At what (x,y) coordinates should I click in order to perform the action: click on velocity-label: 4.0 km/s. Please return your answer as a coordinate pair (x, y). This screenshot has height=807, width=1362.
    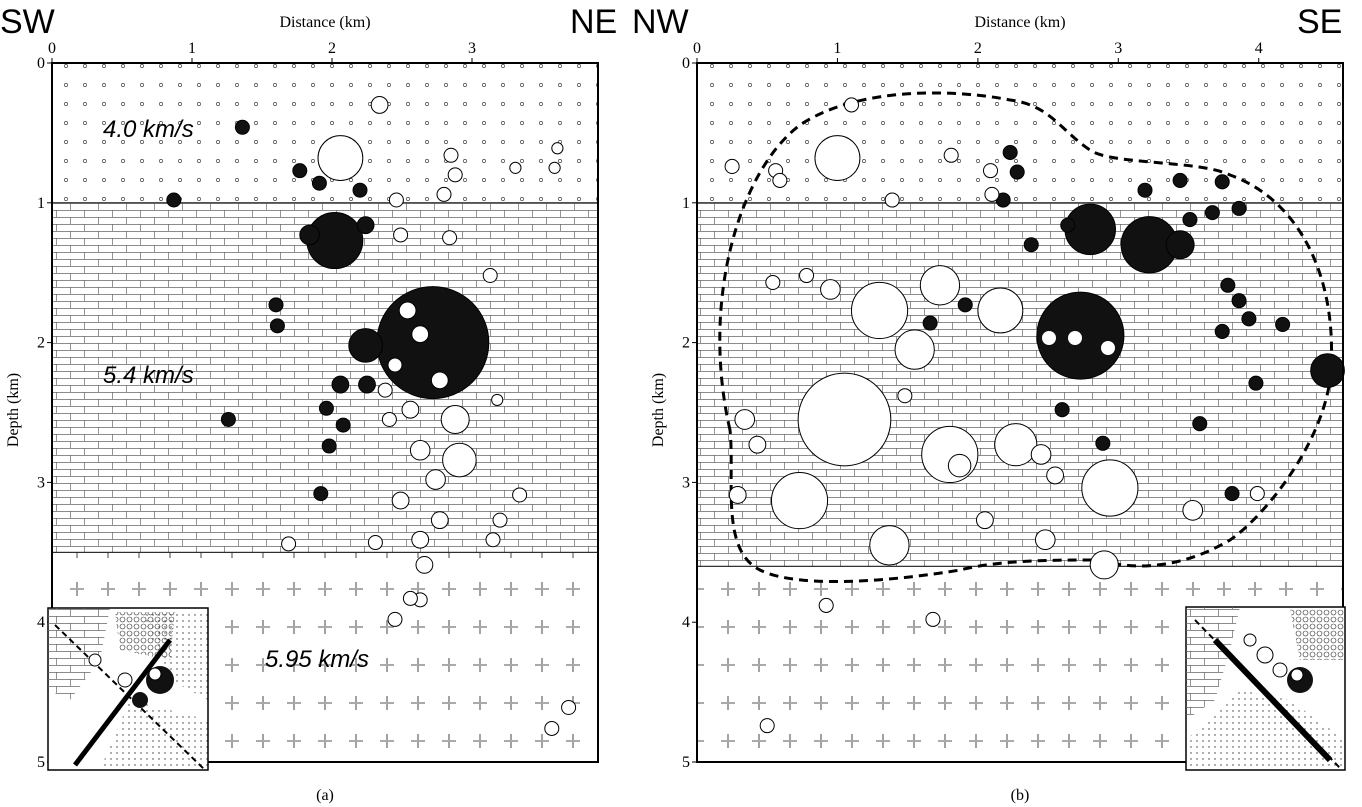
    Looking at the image, I should click on (148, 129).